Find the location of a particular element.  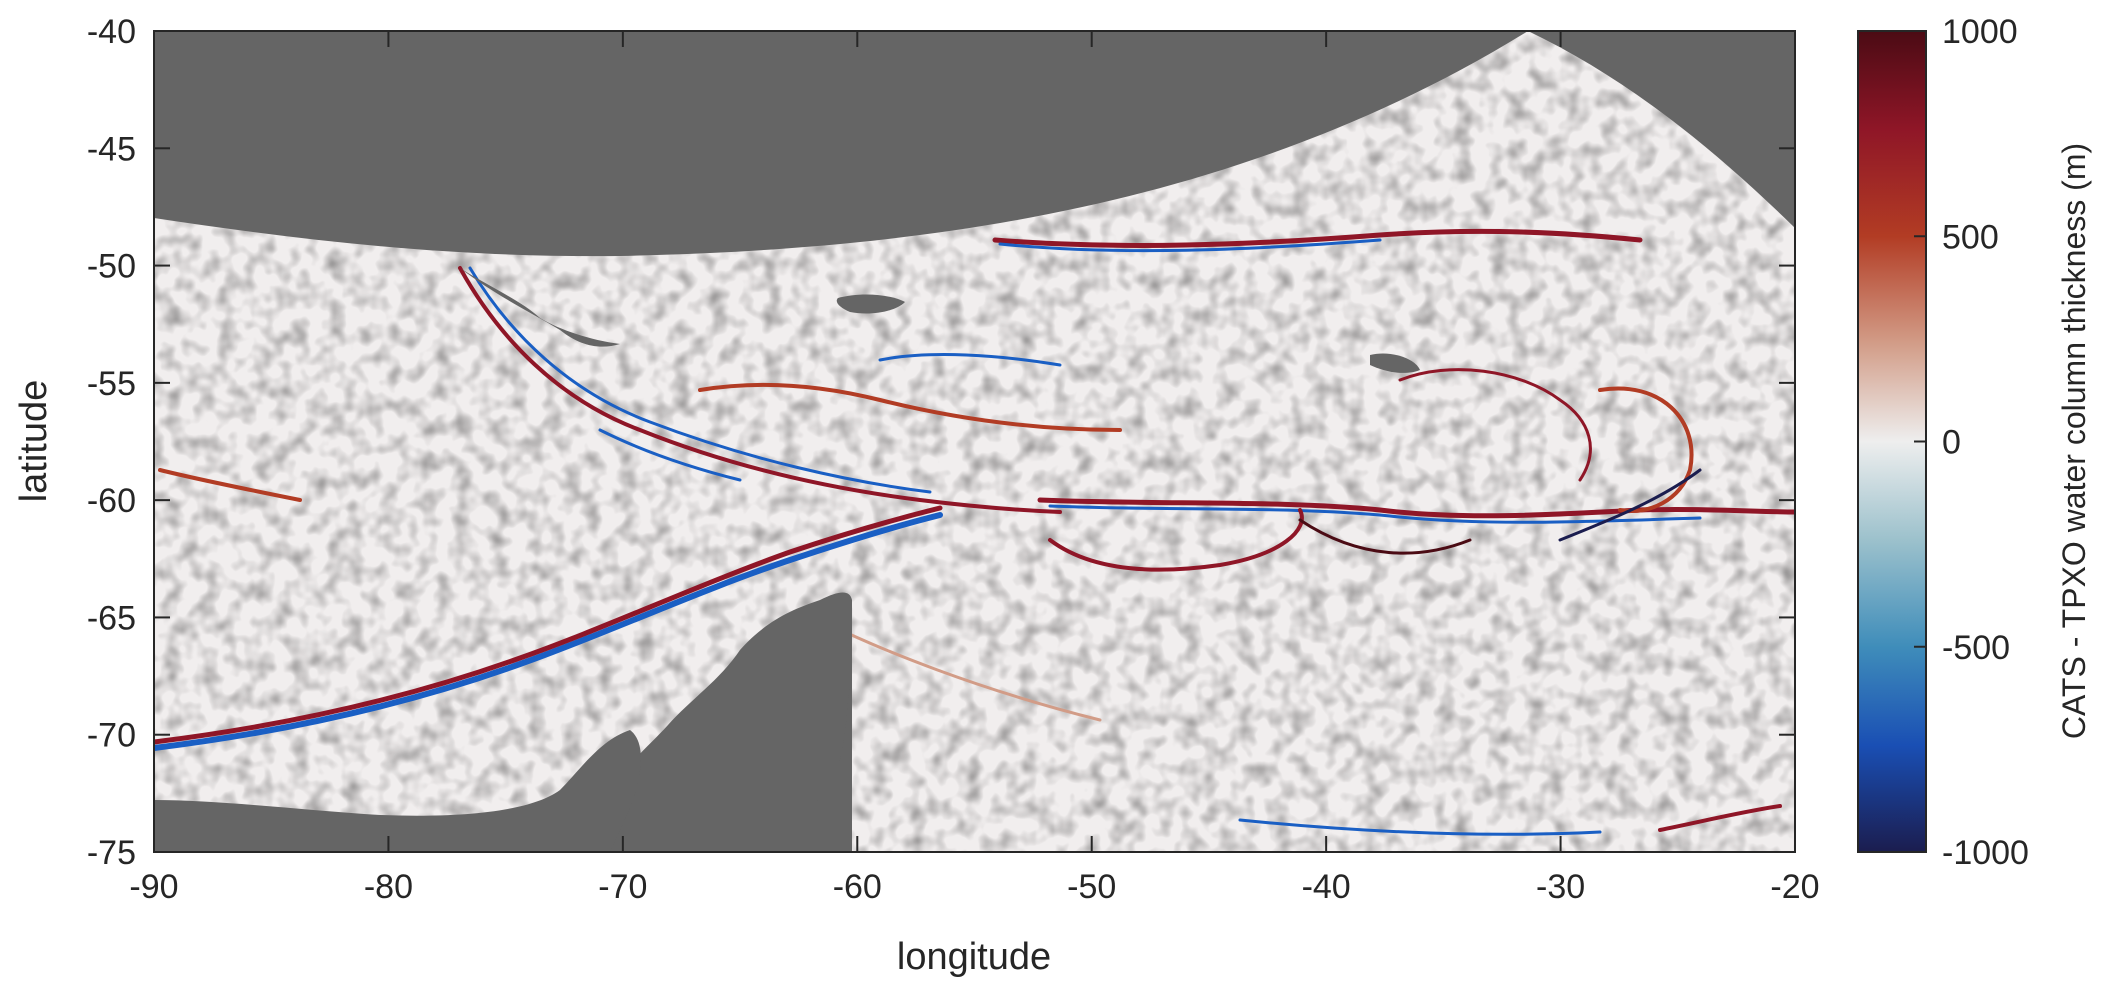

x-tick-label: -60 is located at coordinates (857, 887).